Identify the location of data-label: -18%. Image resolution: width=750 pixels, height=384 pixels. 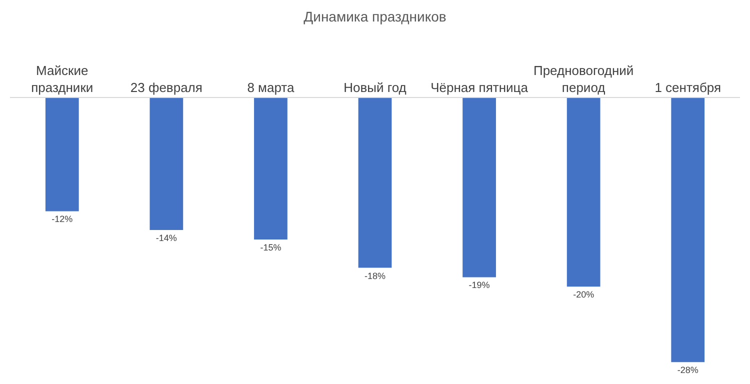
(375, 275).